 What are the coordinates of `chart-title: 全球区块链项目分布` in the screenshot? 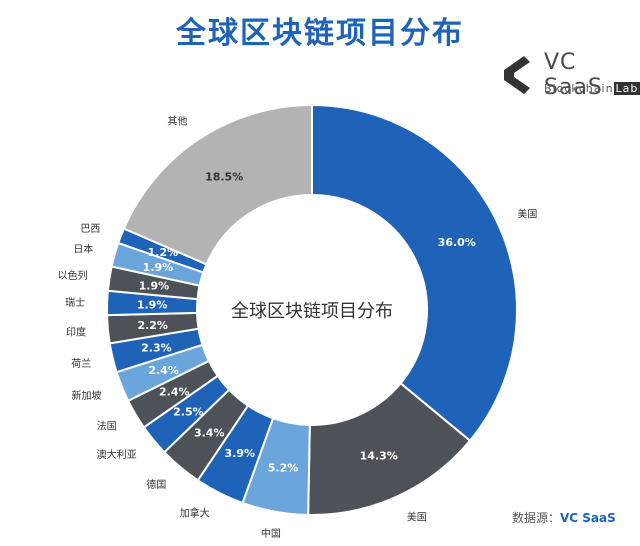 It's located at (320, 33).